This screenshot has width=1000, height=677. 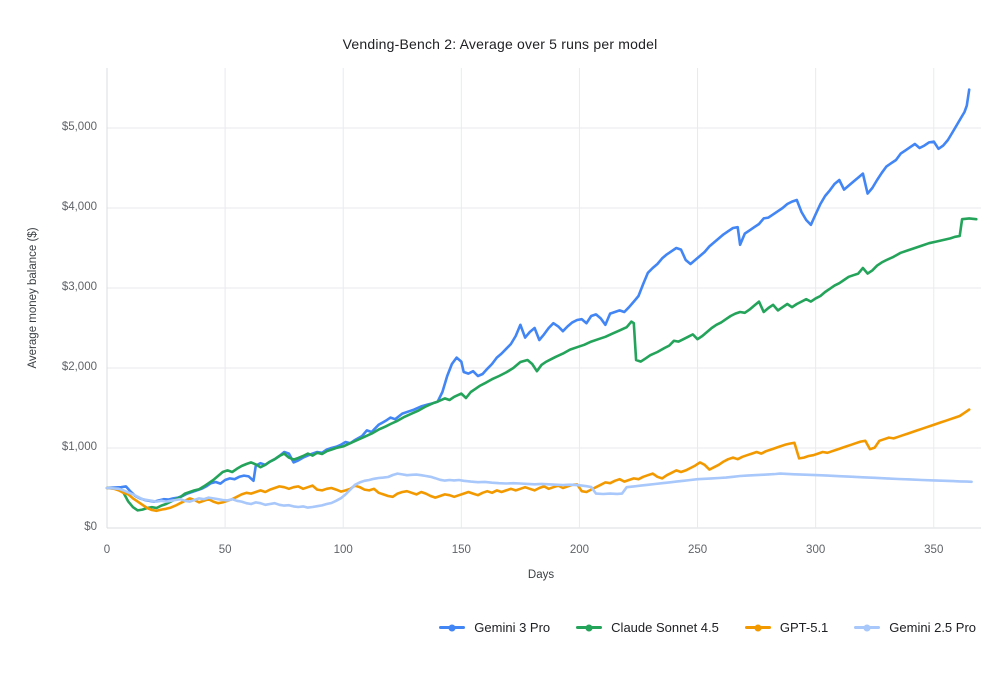 What do you see at coordinates (816, 550) in the screenshot?
I see `x-tick-label: 300` at bounding box center [816, 550].